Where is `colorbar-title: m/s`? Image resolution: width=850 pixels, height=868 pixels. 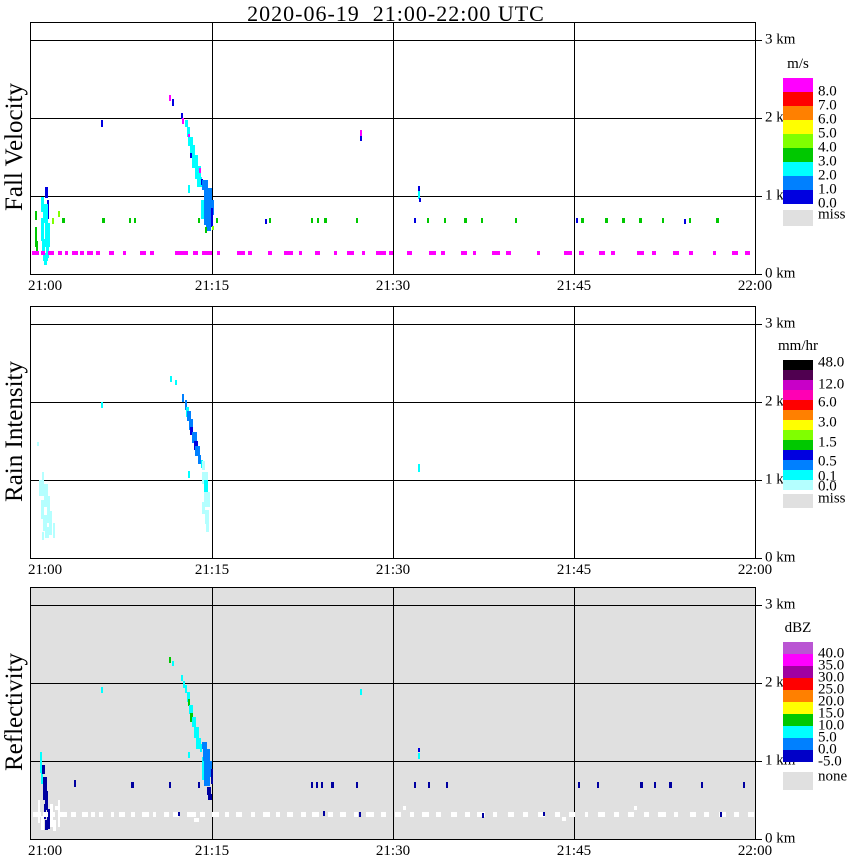
colorbar-title: m/s is located at coordinates (798, 64).